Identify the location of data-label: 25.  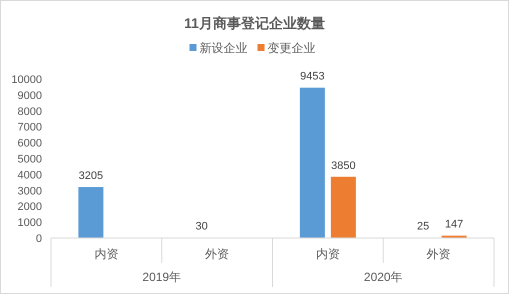
(423, 226).